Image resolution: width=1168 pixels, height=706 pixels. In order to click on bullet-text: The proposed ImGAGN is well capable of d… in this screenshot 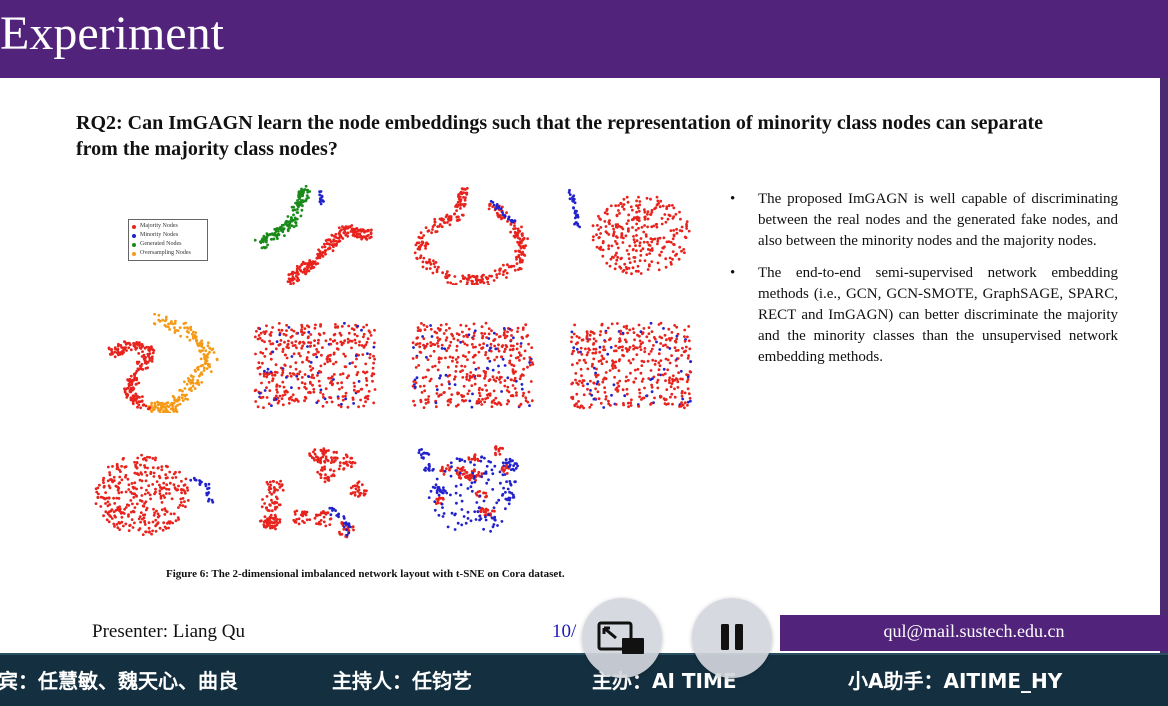, I will do `click(938, 220)`.